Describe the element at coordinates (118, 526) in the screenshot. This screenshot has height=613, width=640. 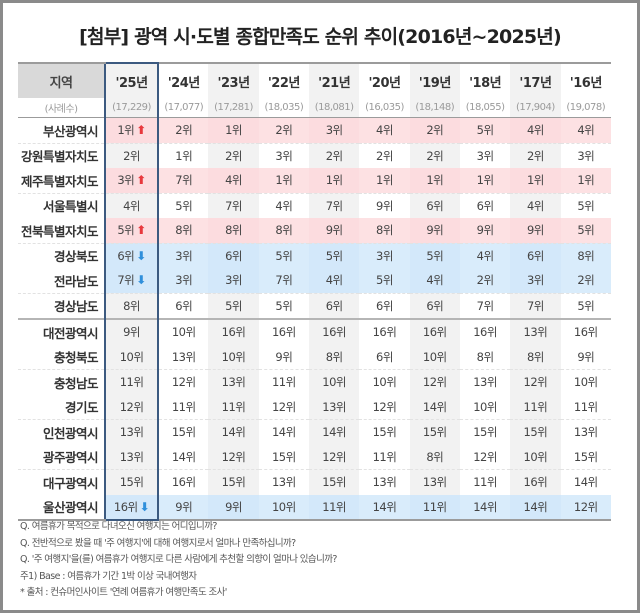
I see `footnote: Q. 여름휴가 목적으로 다녀오신 여행지는 어디입니까?` at that location.